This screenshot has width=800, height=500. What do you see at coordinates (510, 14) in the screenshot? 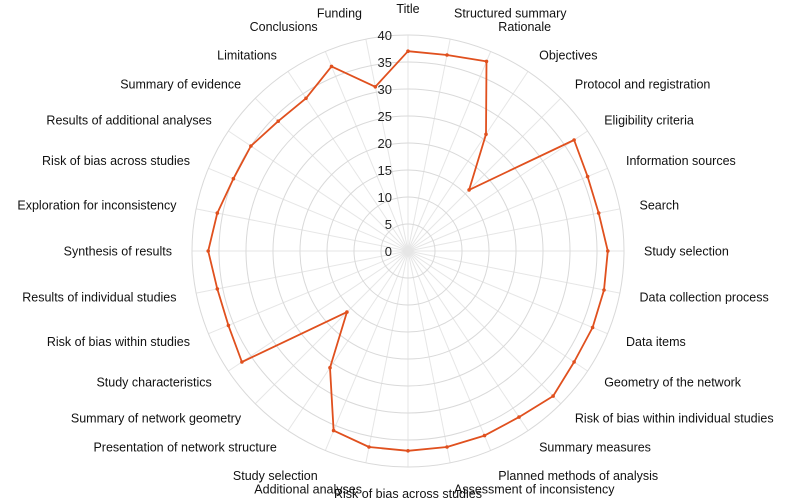
I see `category-label: Structured summary` at bounding box center [510, 14].